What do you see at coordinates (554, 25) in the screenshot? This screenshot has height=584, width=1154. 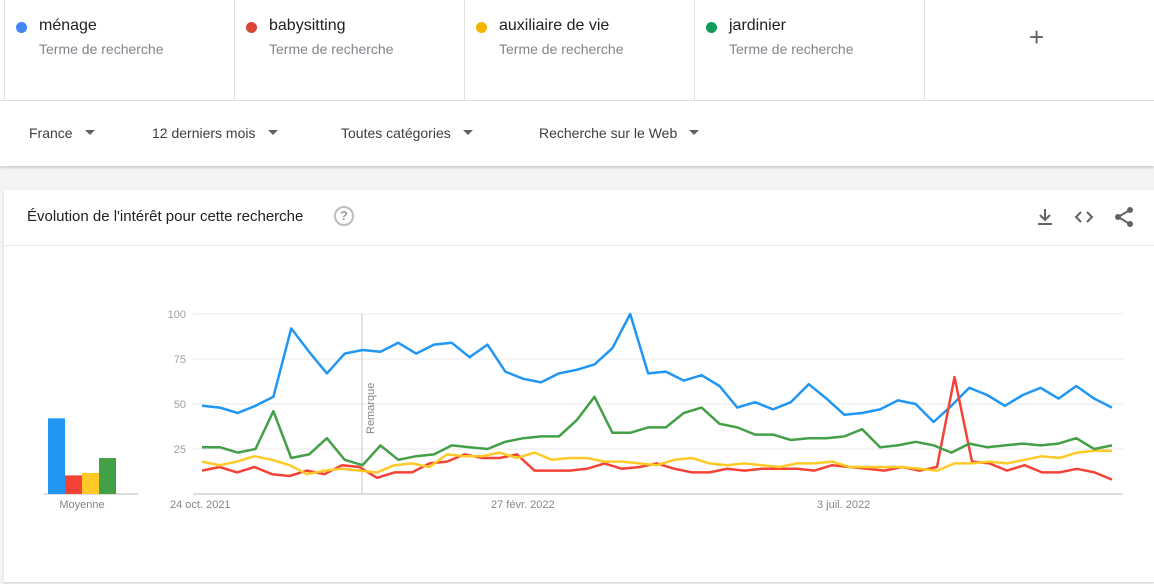 I see `term-name: auxiliaire de vie` at bounding box center [554, 25].